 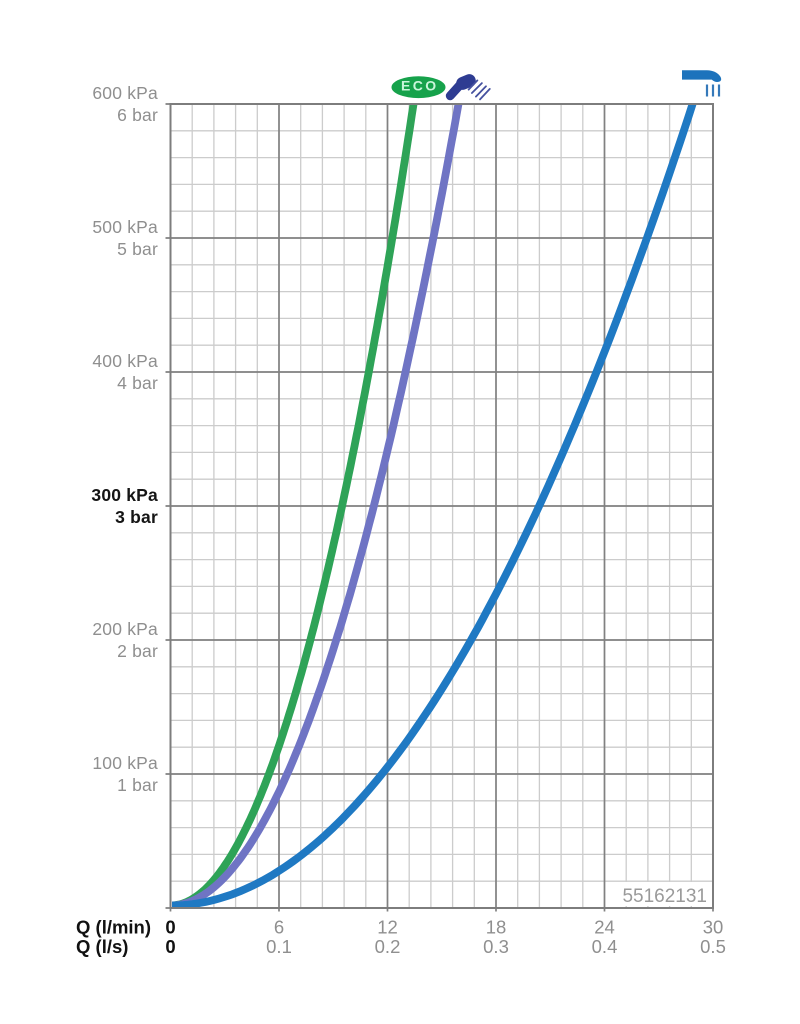 What do you see at coordinates (664, 896) in the screenshot?
I see `svg-text: 55162131` at bounding box center [664, 896].